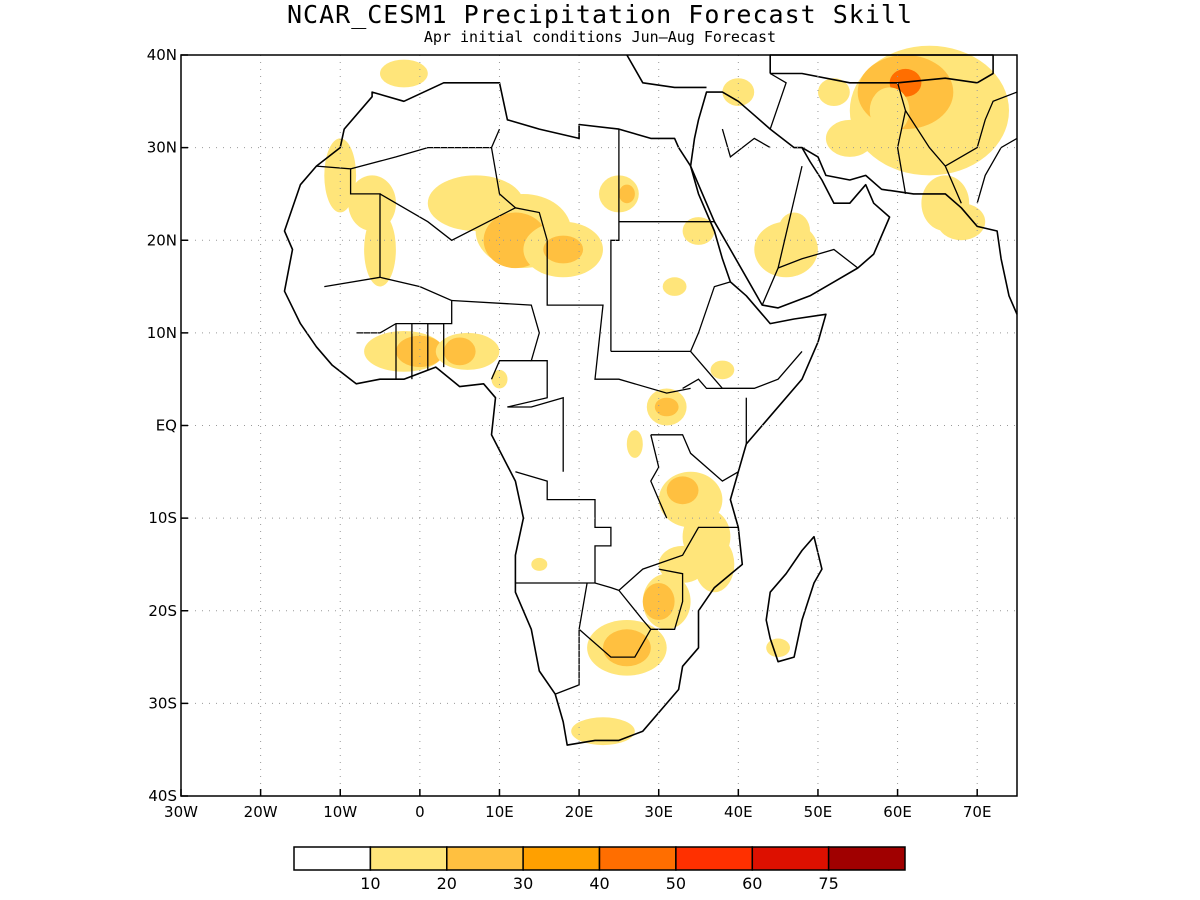 The height and width of the screenshot is (900, 1200). I want to click on lat-tick-label: 30S, so click(162, 703).